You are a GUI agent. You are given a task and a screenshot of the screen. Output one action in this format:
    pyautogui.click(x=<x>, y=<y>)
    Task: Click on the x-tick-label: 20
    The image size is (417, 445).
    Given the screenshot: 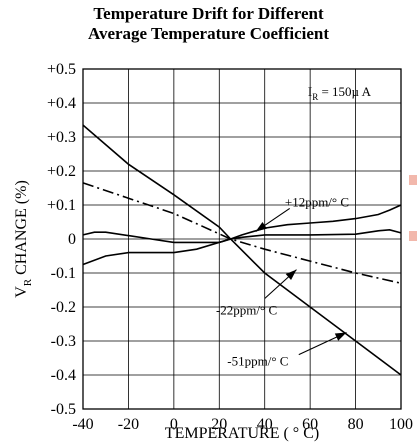 What is the action you would take?
    pyautogui.click(x=219, y=424)
    